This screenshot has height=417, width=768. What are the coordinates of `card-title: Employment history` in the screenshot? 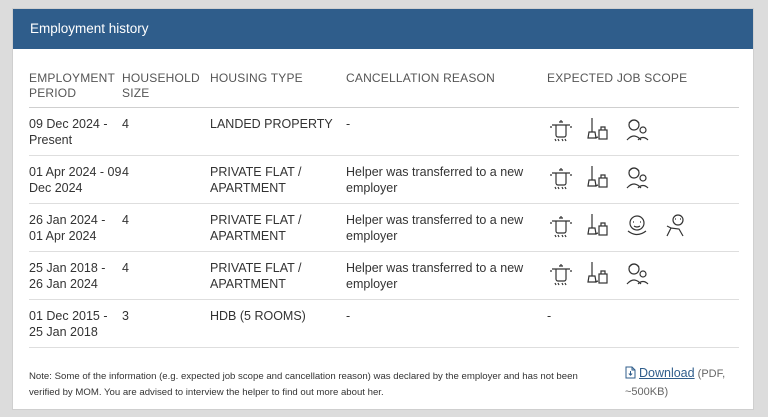 It's located at (383, 29).